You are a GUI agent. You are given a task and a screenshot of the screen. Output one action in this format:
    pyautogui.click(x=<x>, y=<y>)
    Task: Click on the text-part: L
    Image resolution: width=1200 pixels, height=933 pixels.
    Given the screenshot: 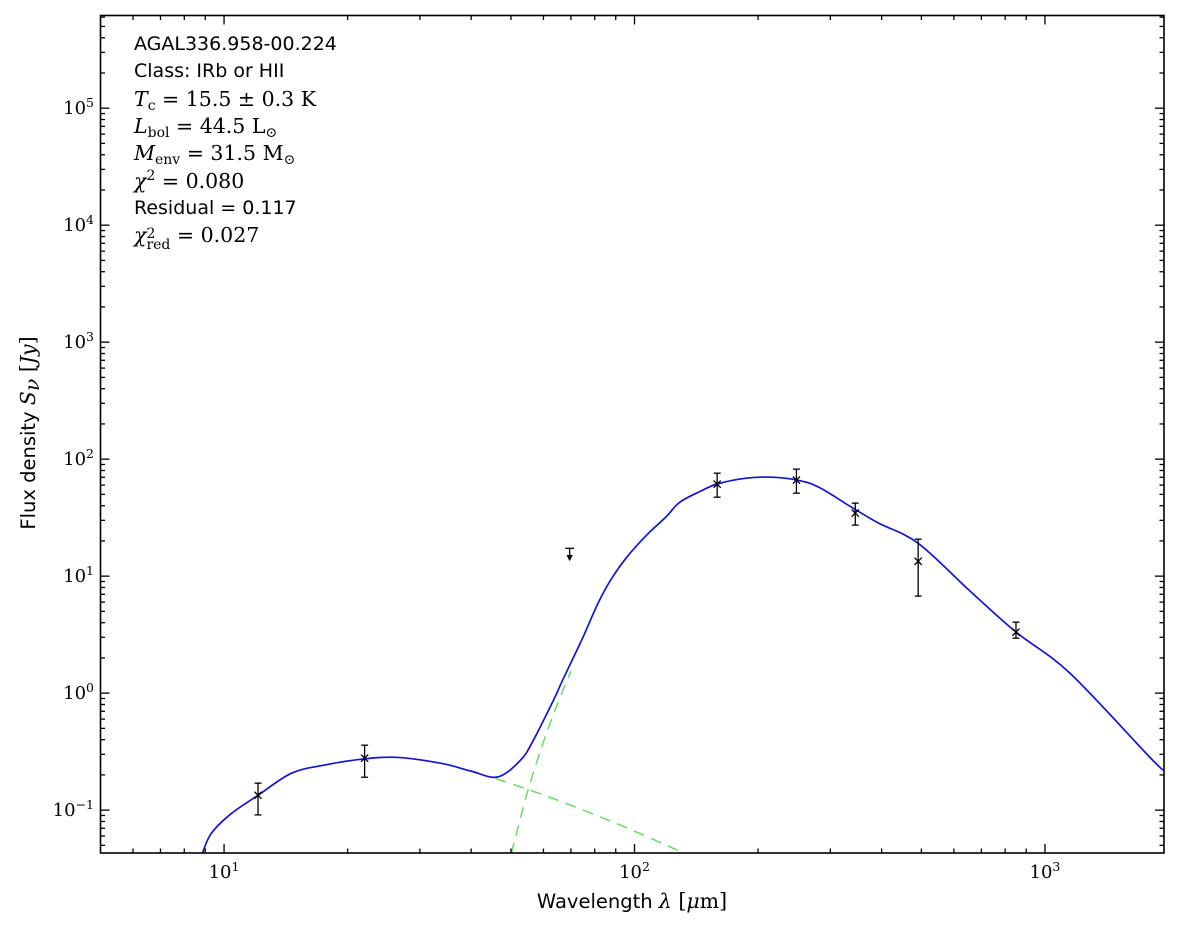 What is the action you would take?
    pyautogui.click(x=141, y=126)
    